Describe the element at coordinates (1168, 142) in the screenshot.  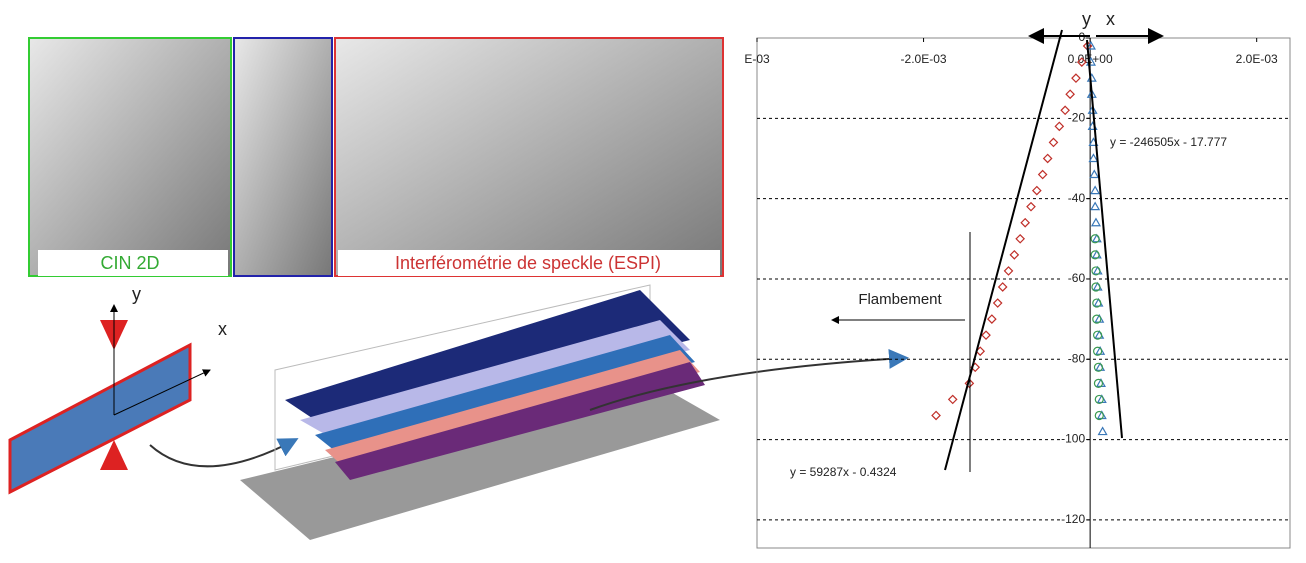
I see `equation: y = -246505x - 17.777` at that location.